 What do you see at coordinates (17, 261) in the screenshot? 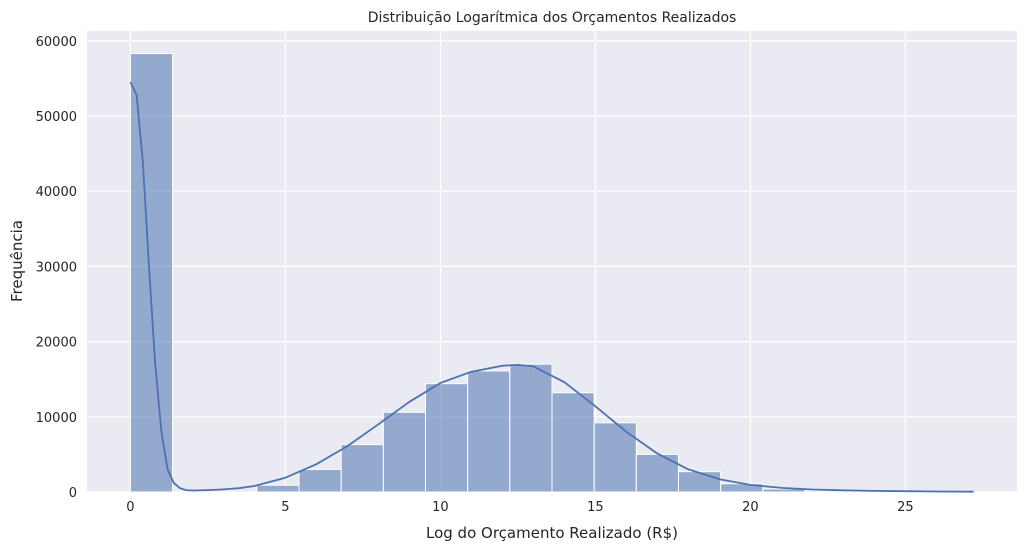
I see `y-axis-label: Frequência` at bounding box center [17, 261].